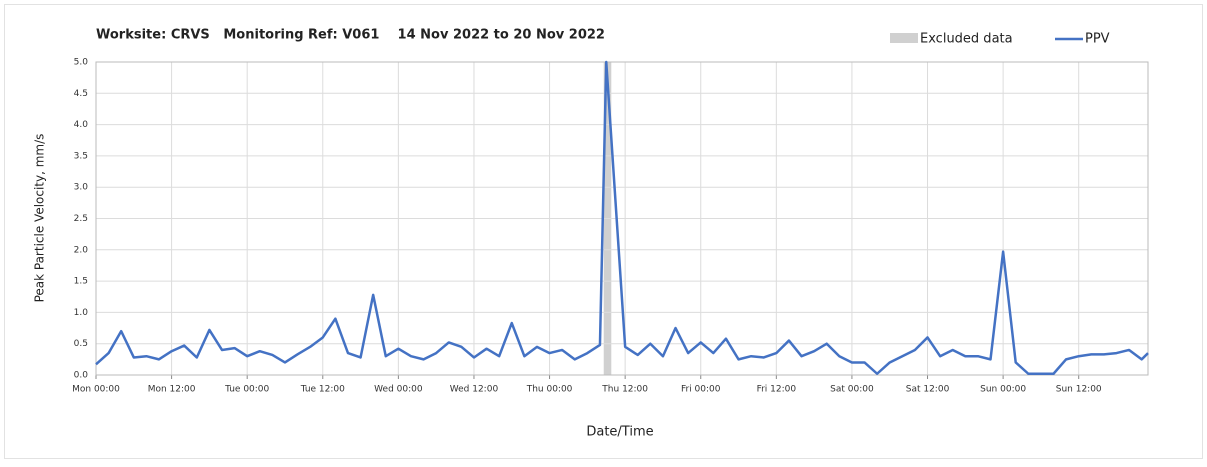 The height and width of the screenshot is (467, 1207). Describe the element at coordinates (619, 432) in the screenshot. I see `x-axis-title: Date/Time` at that location.